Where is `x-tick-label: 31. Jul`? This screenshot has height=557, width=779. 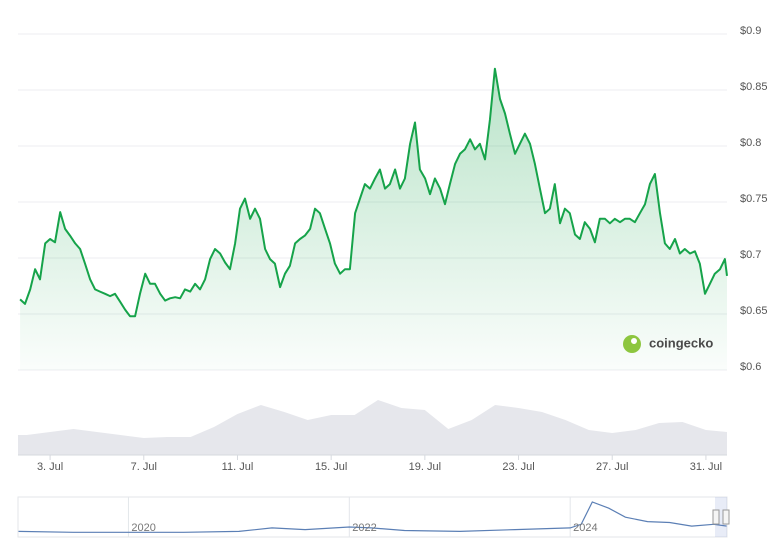
x-tick-label: 31. Jul is located at coordinates (706, 467).